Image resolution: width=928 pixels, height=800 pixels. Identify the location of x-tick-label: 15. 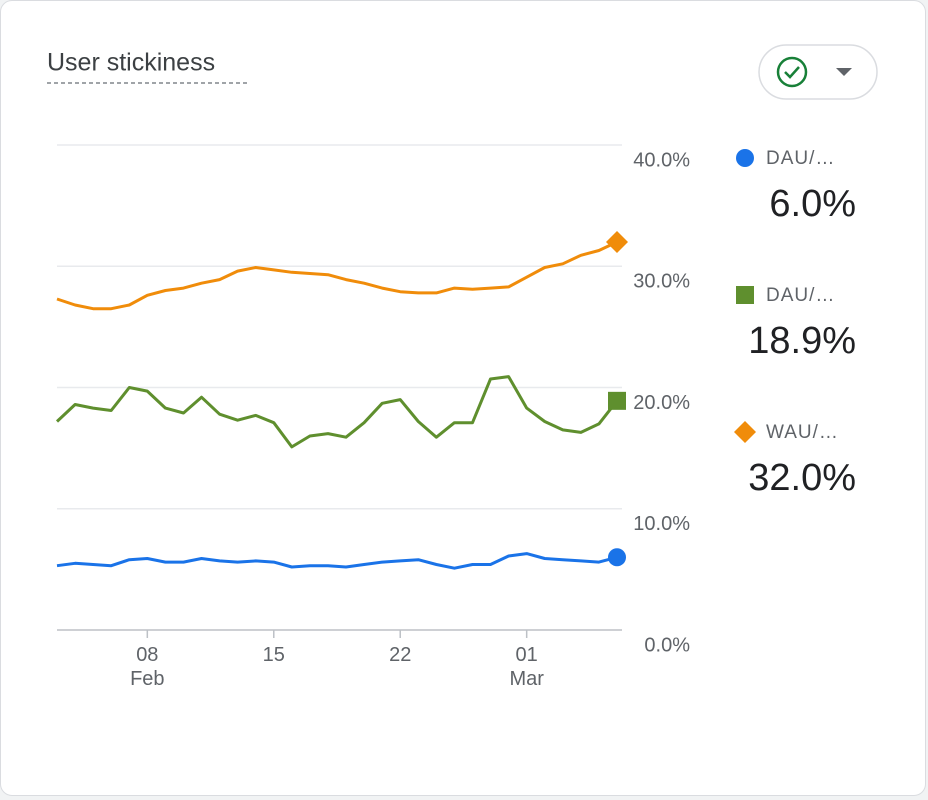
(274, 655).